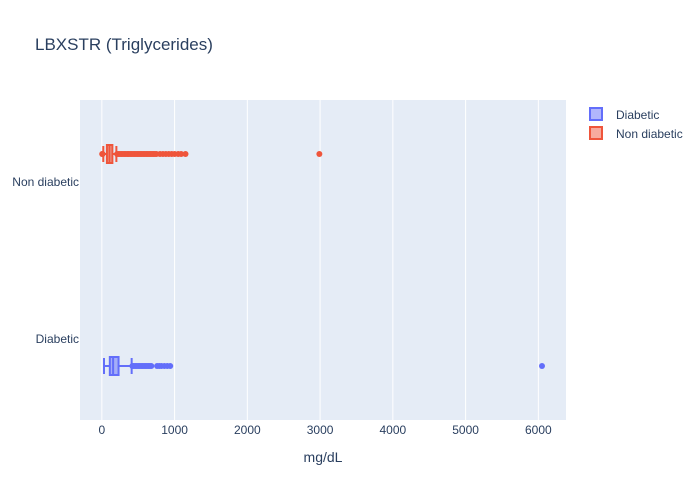  What do you see at coordinates (45, 260) in the screenshot?
I see `y-axis-ticks: Diabetic Non diabetic` at bounding box center [45, 260].